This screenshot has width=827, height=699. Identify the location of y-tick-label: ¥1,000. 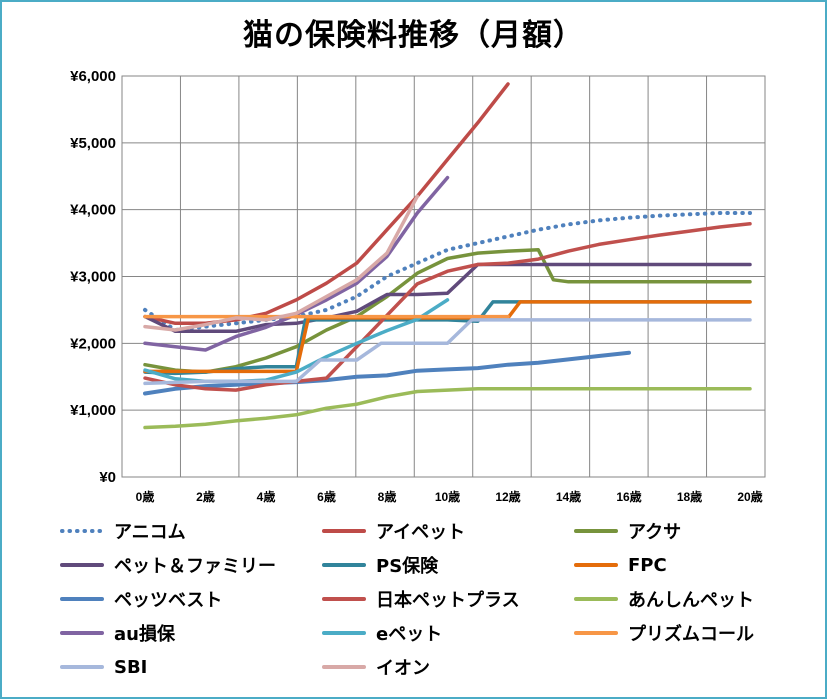
(93, 410).